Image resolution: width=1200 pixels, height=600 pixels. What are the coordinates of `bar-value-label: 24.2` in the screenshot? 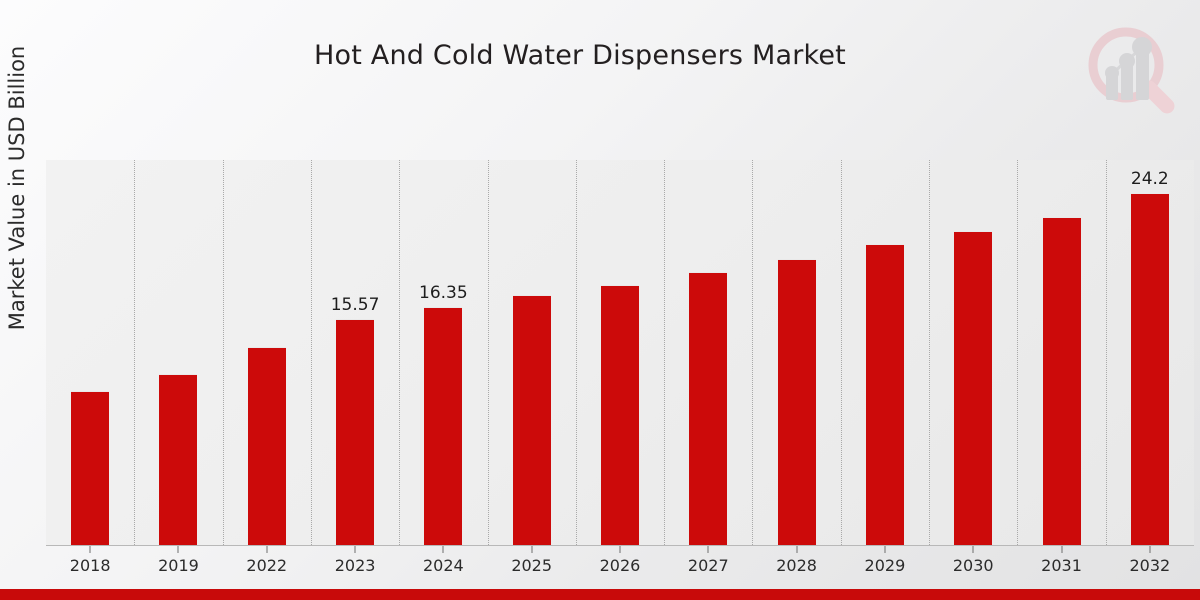 It's located at (1149, 179).